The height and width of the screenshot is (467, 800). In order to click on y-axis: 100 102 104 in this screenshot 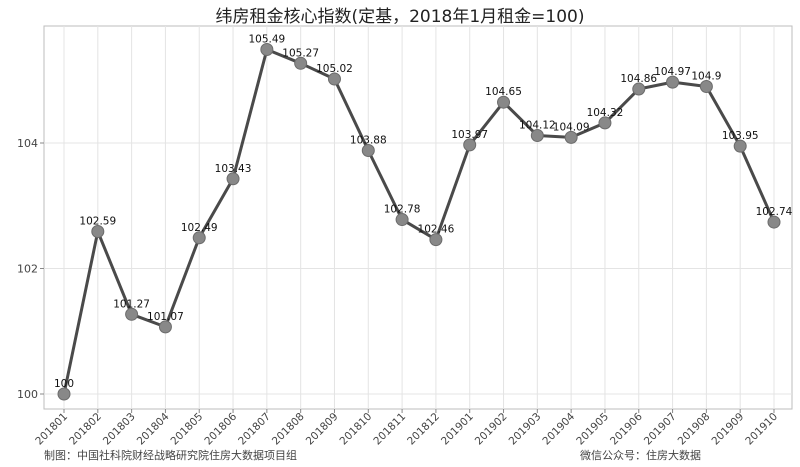, I will do `click(30, 269)`.